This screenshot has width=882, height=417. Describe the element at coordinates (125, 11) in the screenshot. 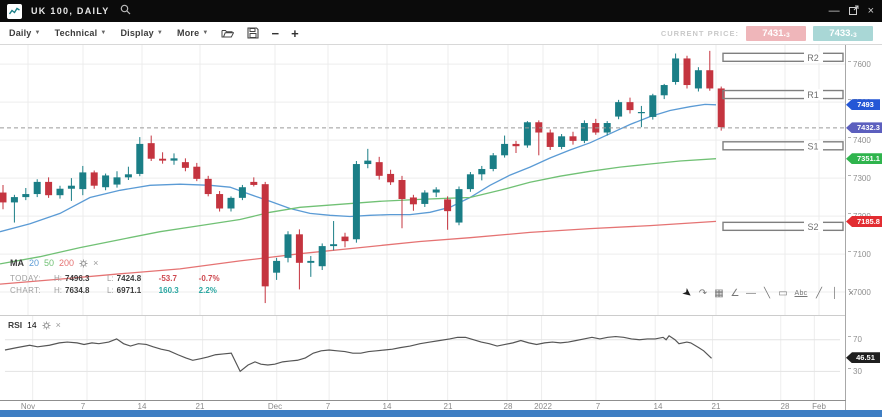

I see `search-icon` at that location.